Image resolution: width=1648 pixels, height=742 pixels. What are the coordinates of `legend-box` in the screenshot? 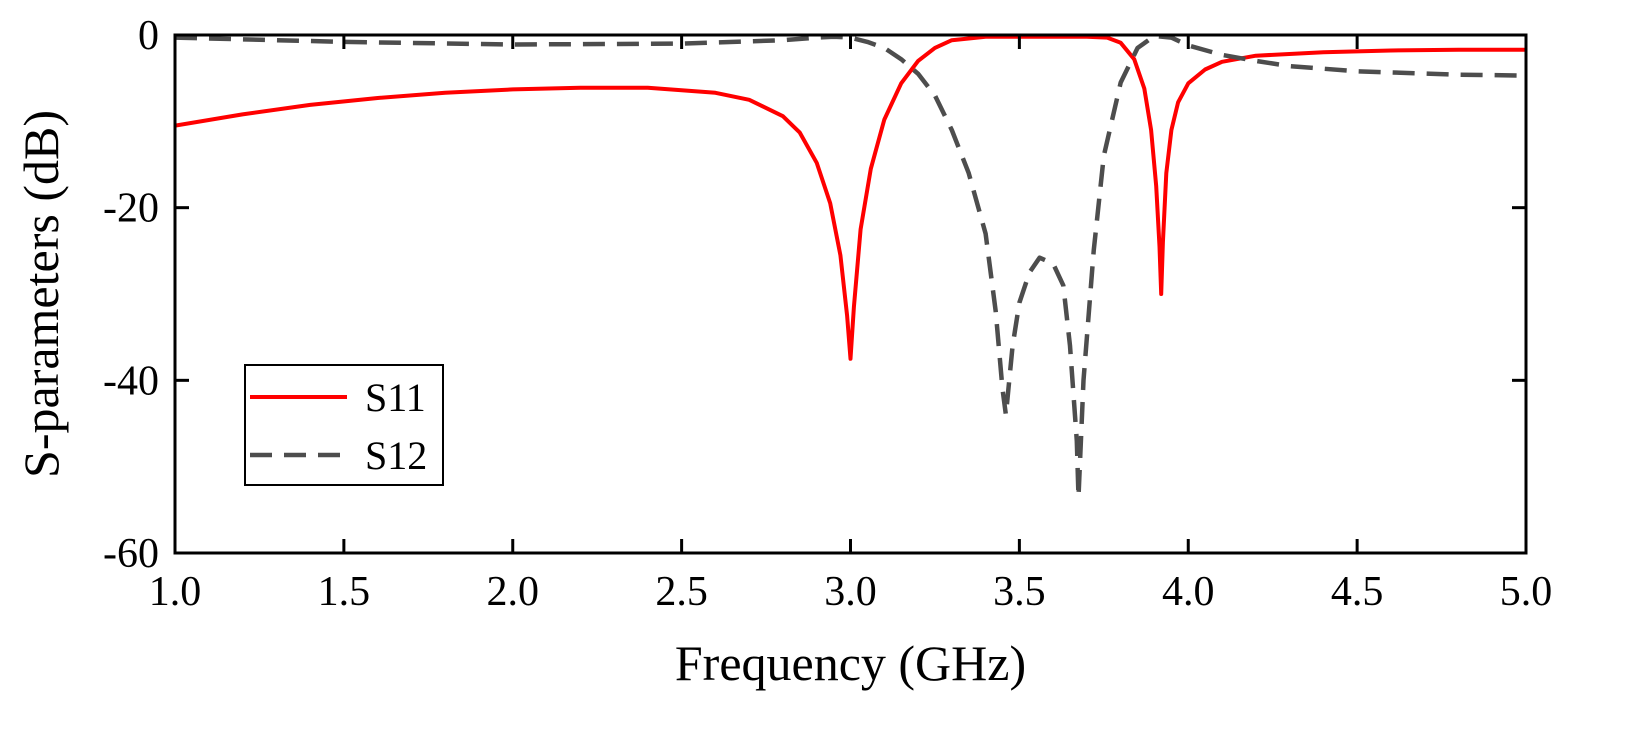 It's located at (344, 425).